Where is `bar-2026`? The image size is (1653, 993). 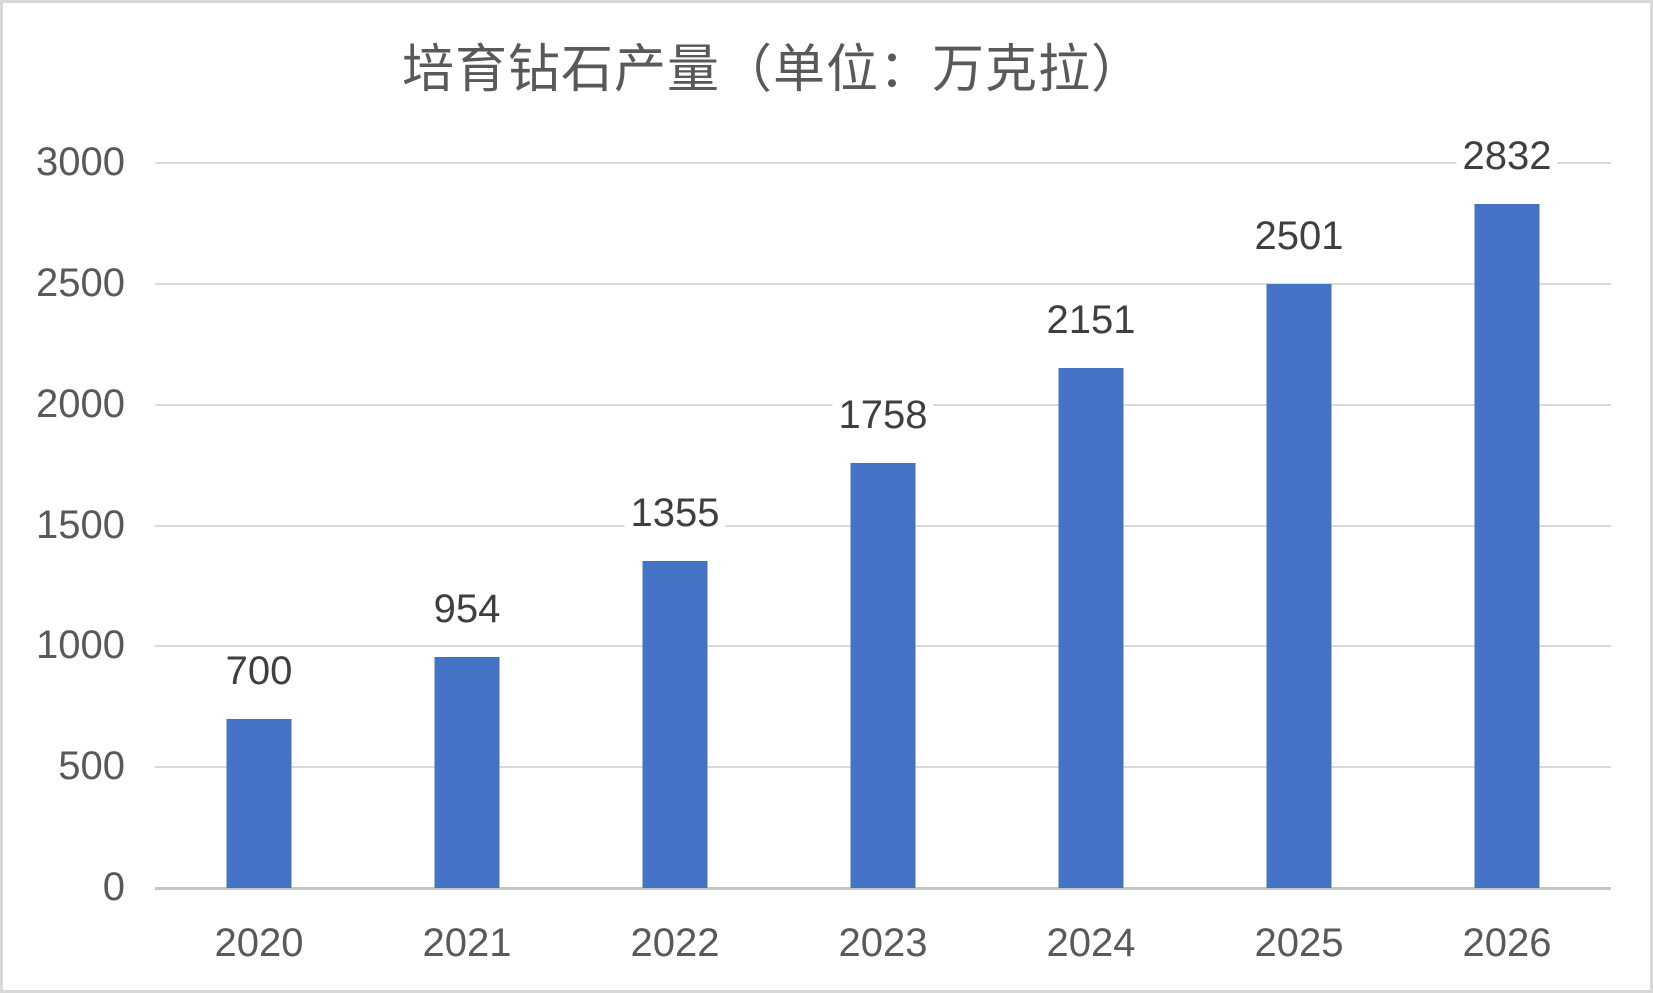
bar-2026 is located at coordinates (1507, 545).